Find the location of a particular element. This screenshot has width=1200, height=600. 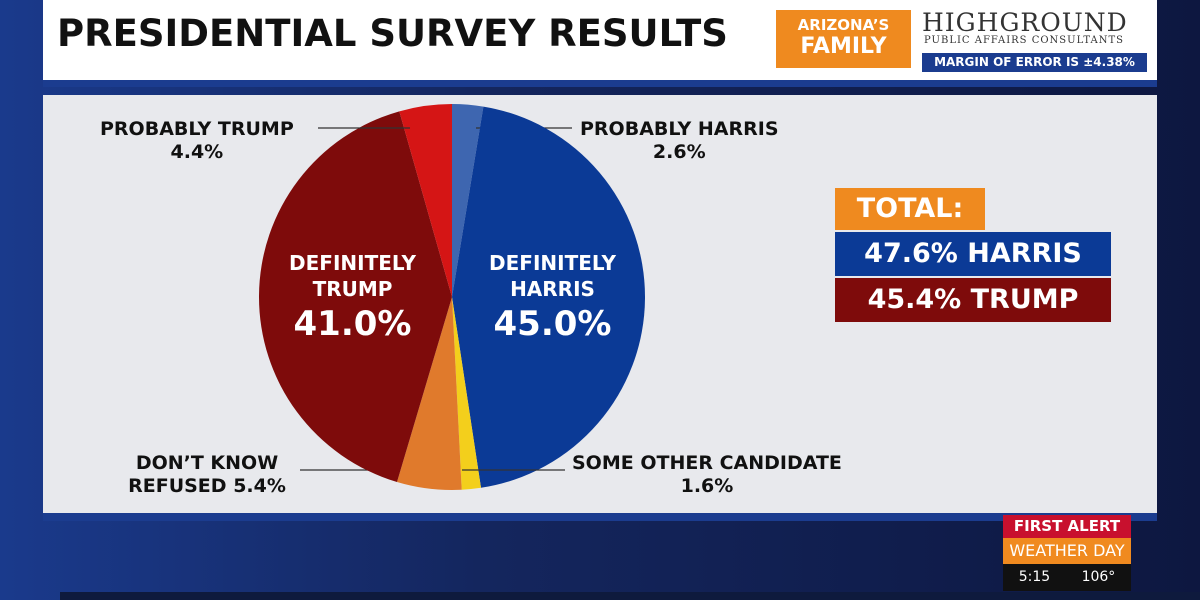

slice-category: PROBABLY HARRIS is located at coordinates (679, 129).